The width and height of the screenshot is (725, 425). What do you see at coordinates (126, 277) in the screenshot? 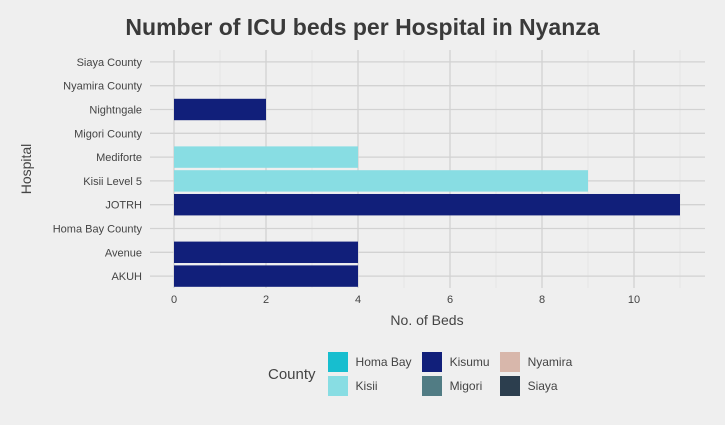
I see `y-tick-label: AKUH` at bounding box center [126, 277].